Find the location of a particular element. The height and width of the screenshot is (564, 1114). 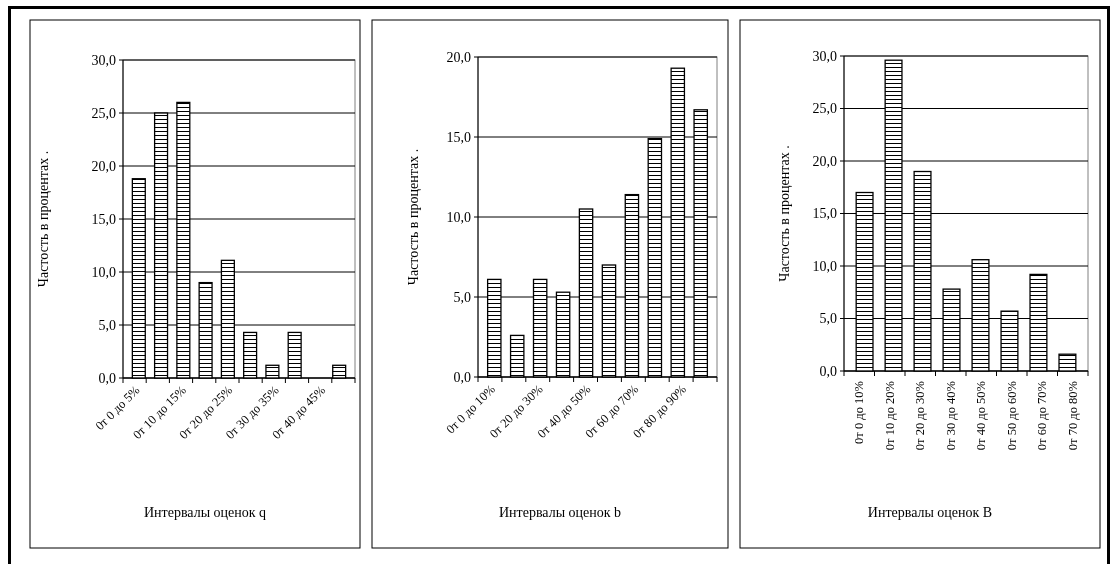

x-tick-label: 0т 20 до 30% is located at coordinates (920, 416).